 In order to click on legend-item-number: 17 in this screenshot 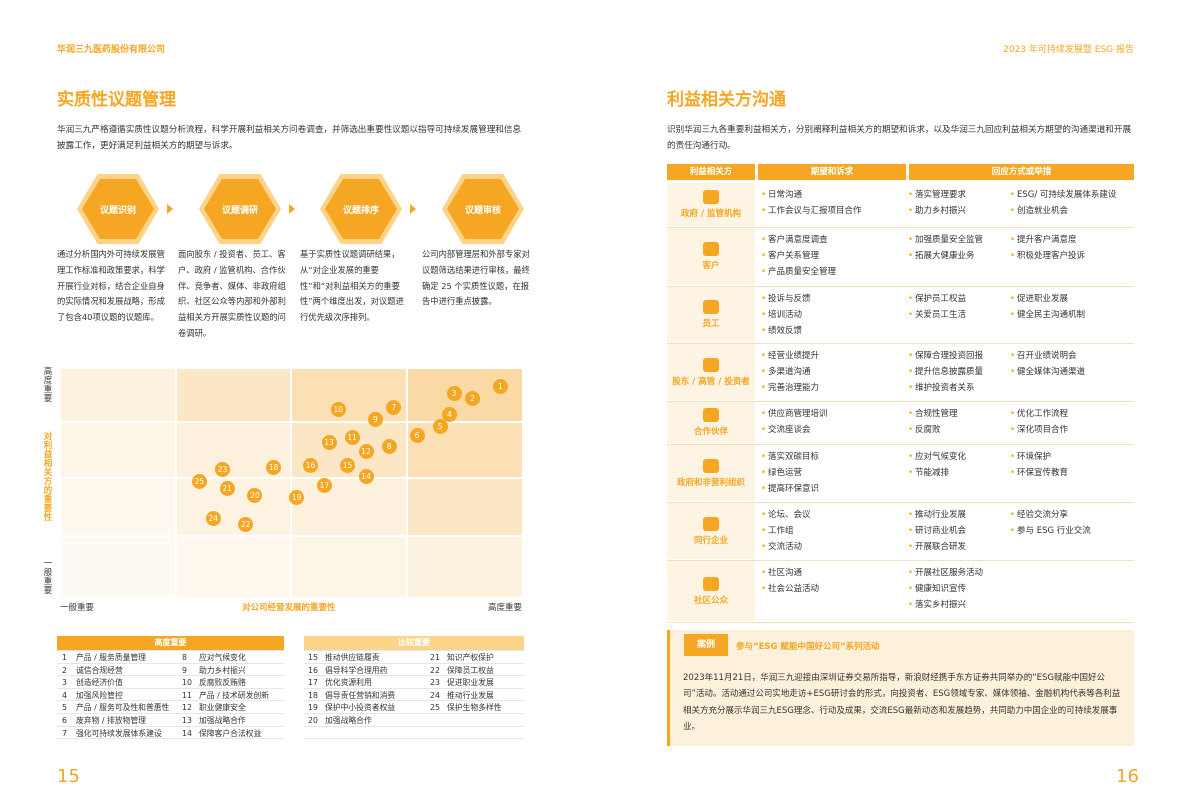, I will do `click(313, 683)`.